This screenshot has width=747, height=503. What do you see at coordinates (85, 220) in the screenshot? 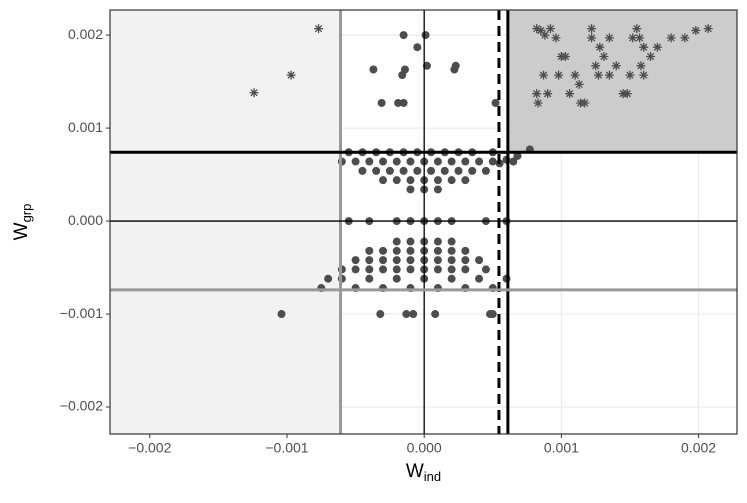
I see `y-tick-label: 0.000` at bounding box center [85, 220].